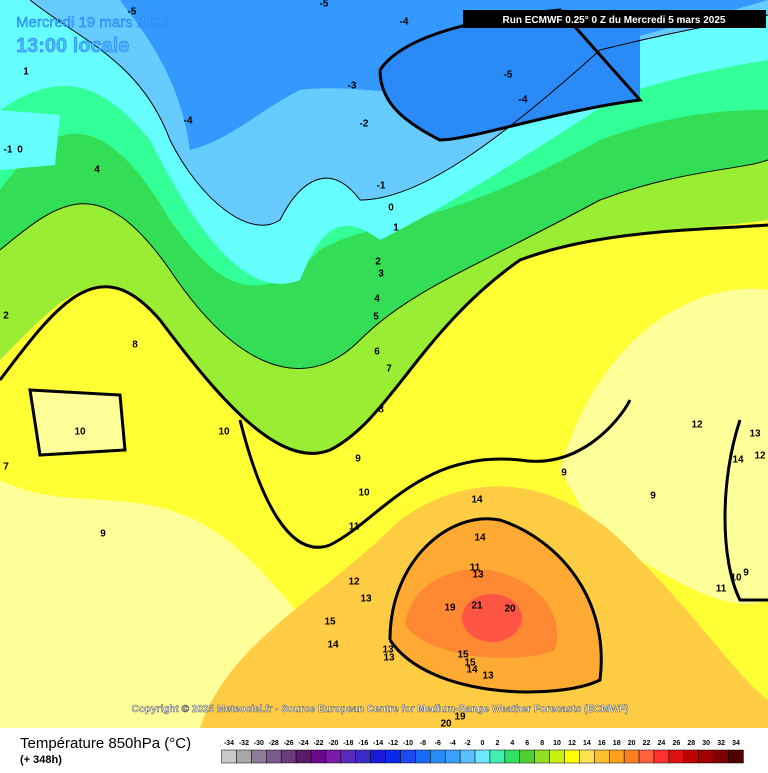 The height and width of the screenshot is (773, 768). I want to click on scale-tick-label: 8, so click(542, 743).